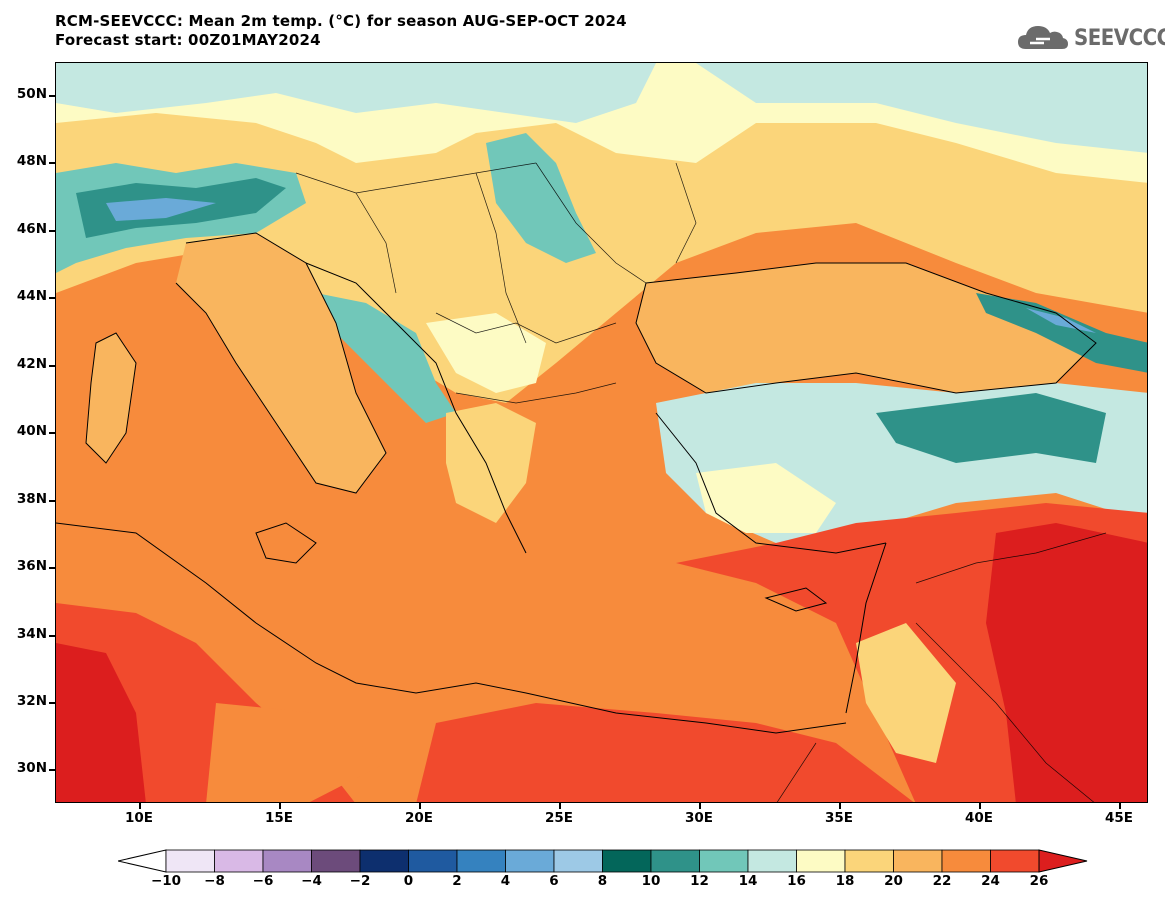 Image resolution: width=1165 pixels, height=907 pixels. I want to click on colorbar-tick-label: 26, so click(1039, 881).